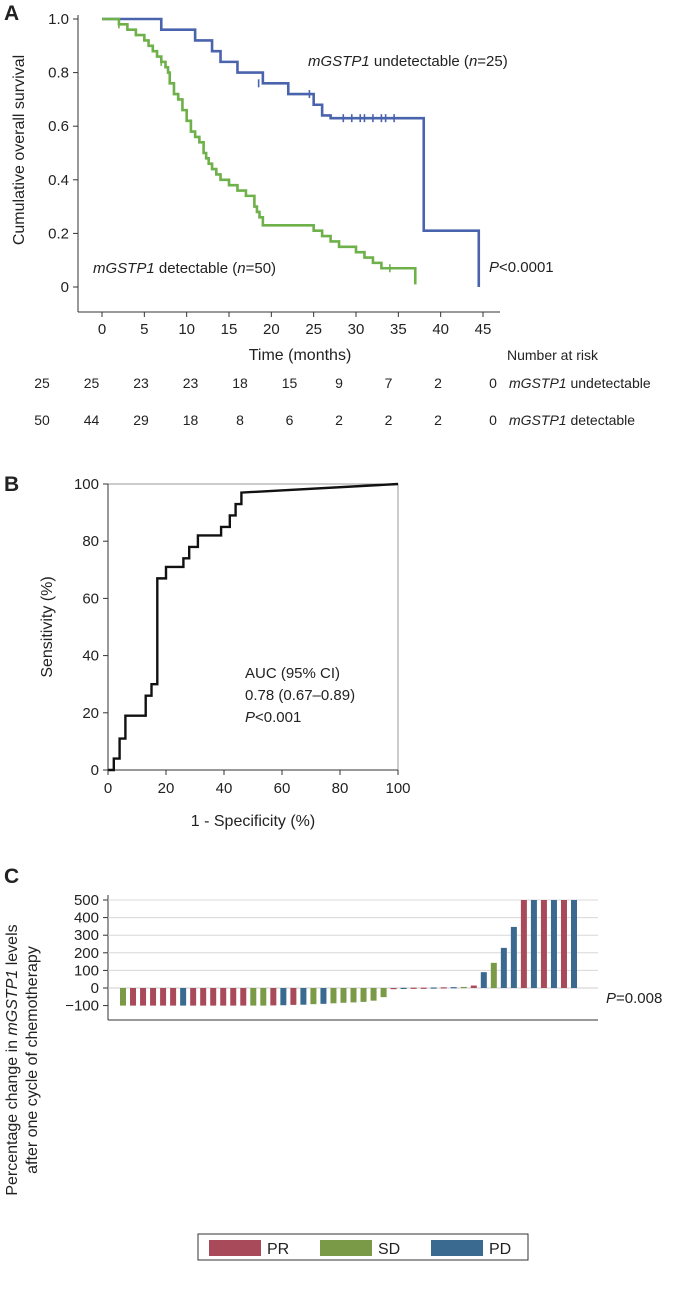 The height and width of the screenshot is (1292, 681). Describe the element at coordinates (86, 970) in the screenshot. I see `c-y-tick-label: 100` at that location.